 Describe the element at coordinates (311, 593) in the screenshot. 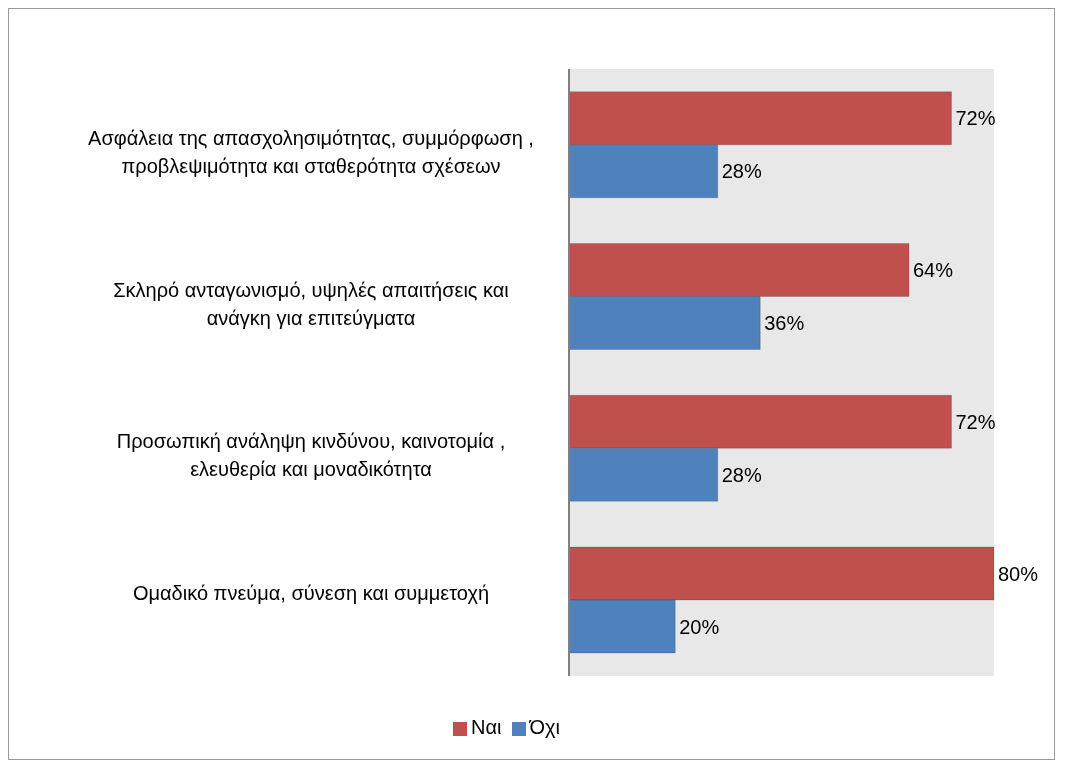

I see `y-tick-label: Ομαδικό πνεύμα, σύνεση και συμμετοχή` at that location.